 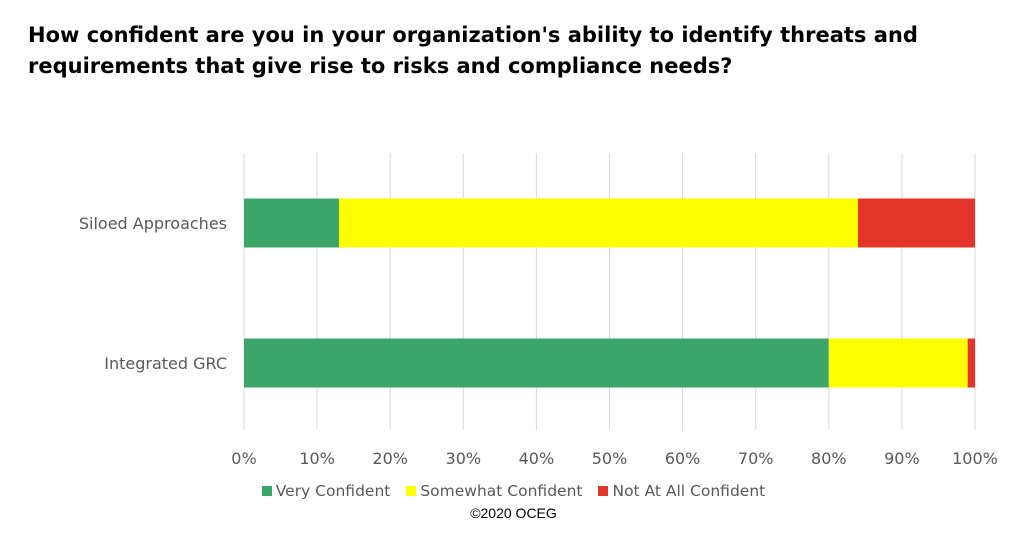 I want to click on legend-item-not-at-all-confident: Not At All Confident, so click(x=681, y=491).